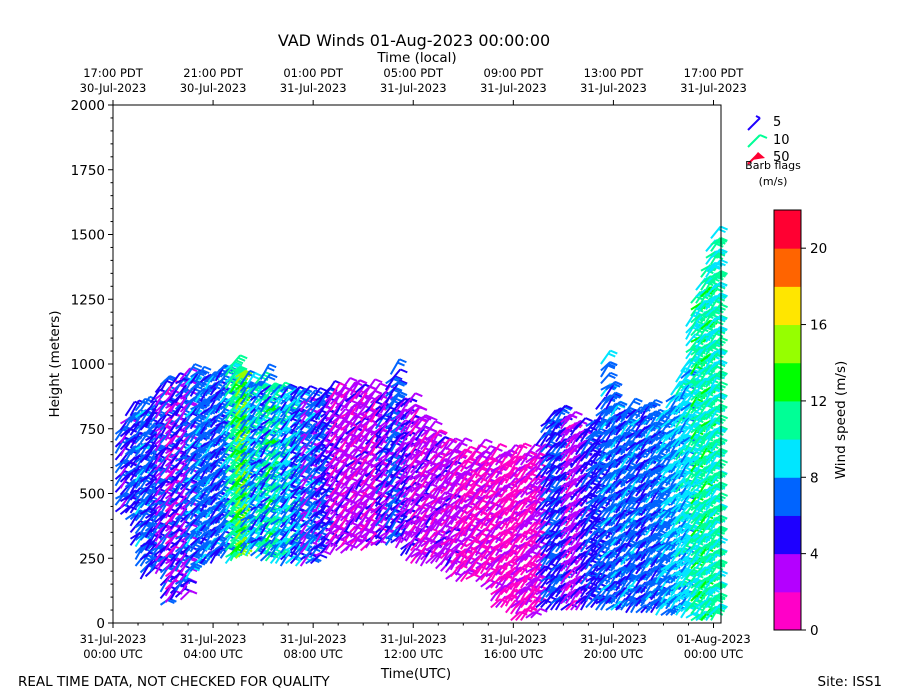  What do you see at coordinates (416, 58) in the screenshot?
I see `top-axis-label: Time (local)` at bounding box center [416, 58].